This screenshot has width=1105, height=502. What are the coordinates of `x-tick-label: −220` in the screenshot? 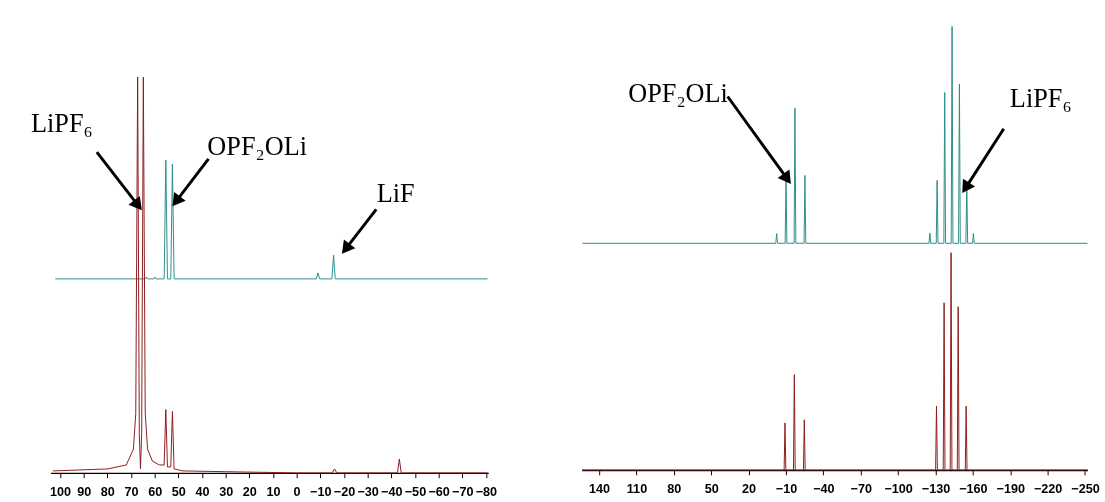 It's located at (1048, 488).